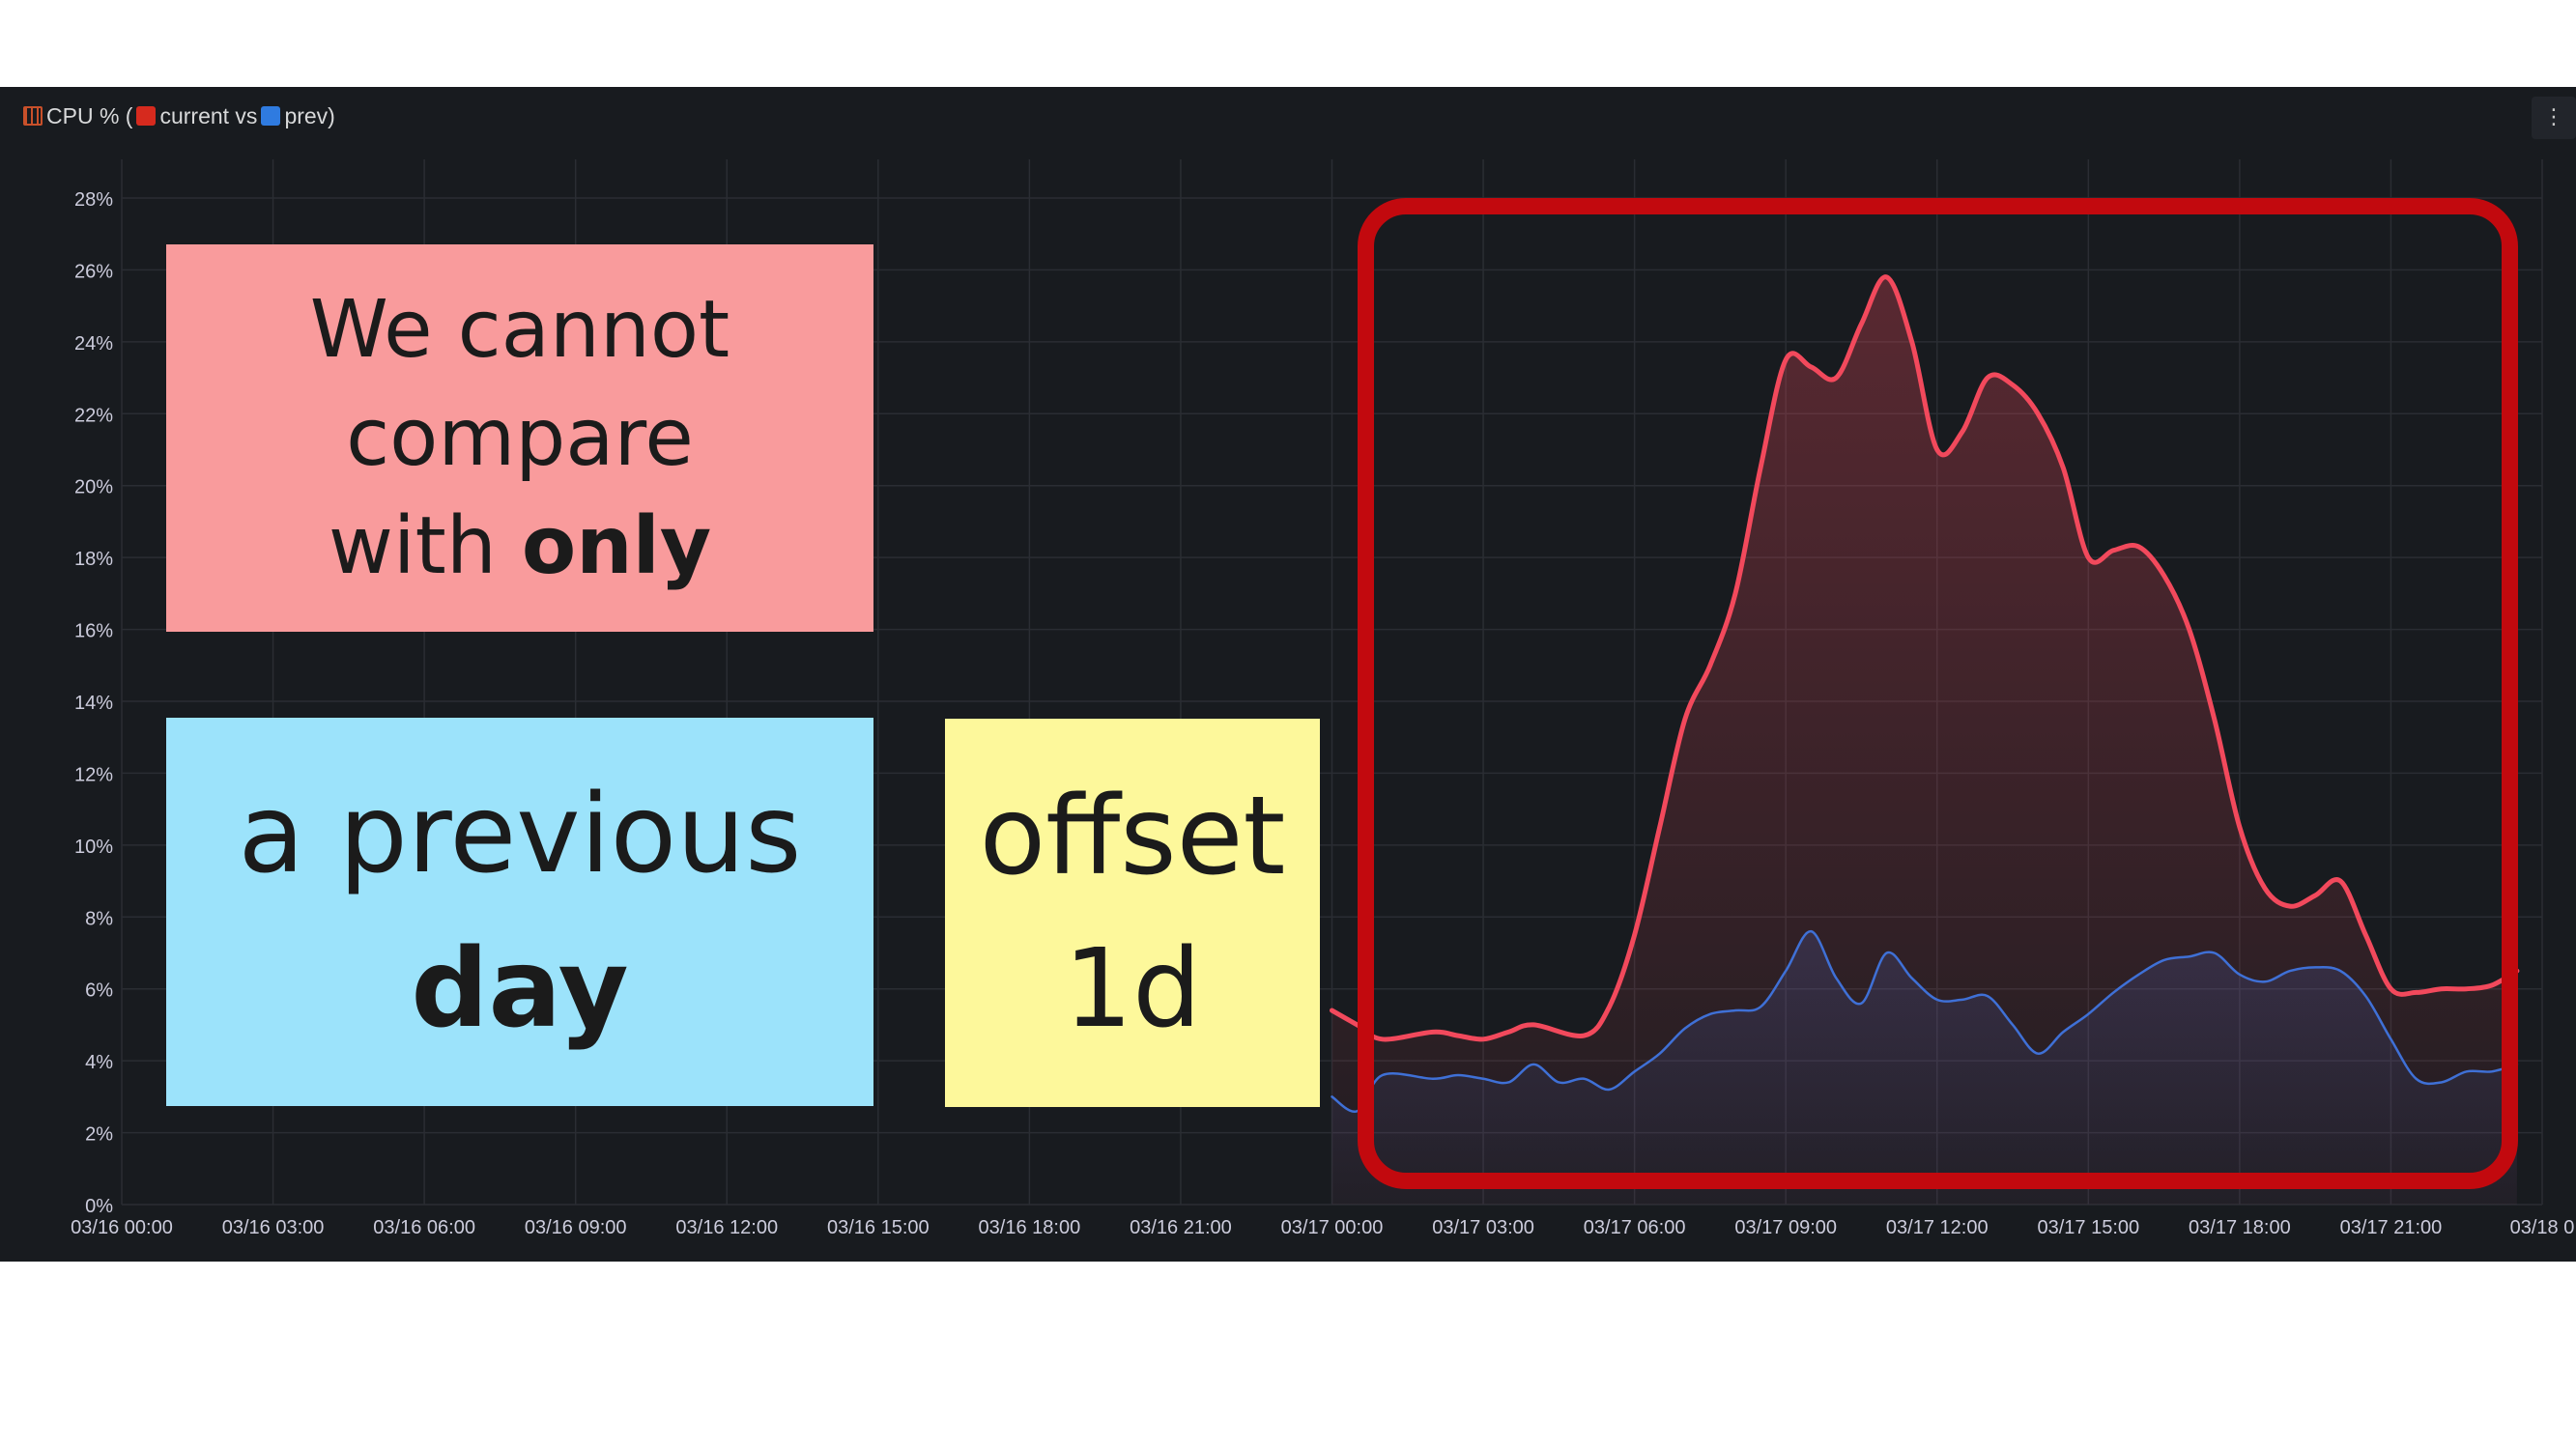  Describe the element at coordinates (519, 329) in the screenshot. I see `note-cannot-line1: We cannot` at that location.